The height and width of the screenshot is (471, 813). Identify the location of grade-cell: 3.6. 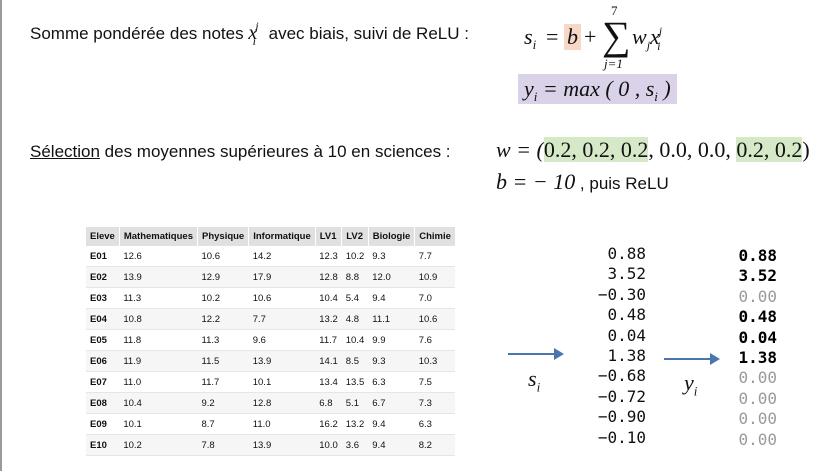
(355, 445).